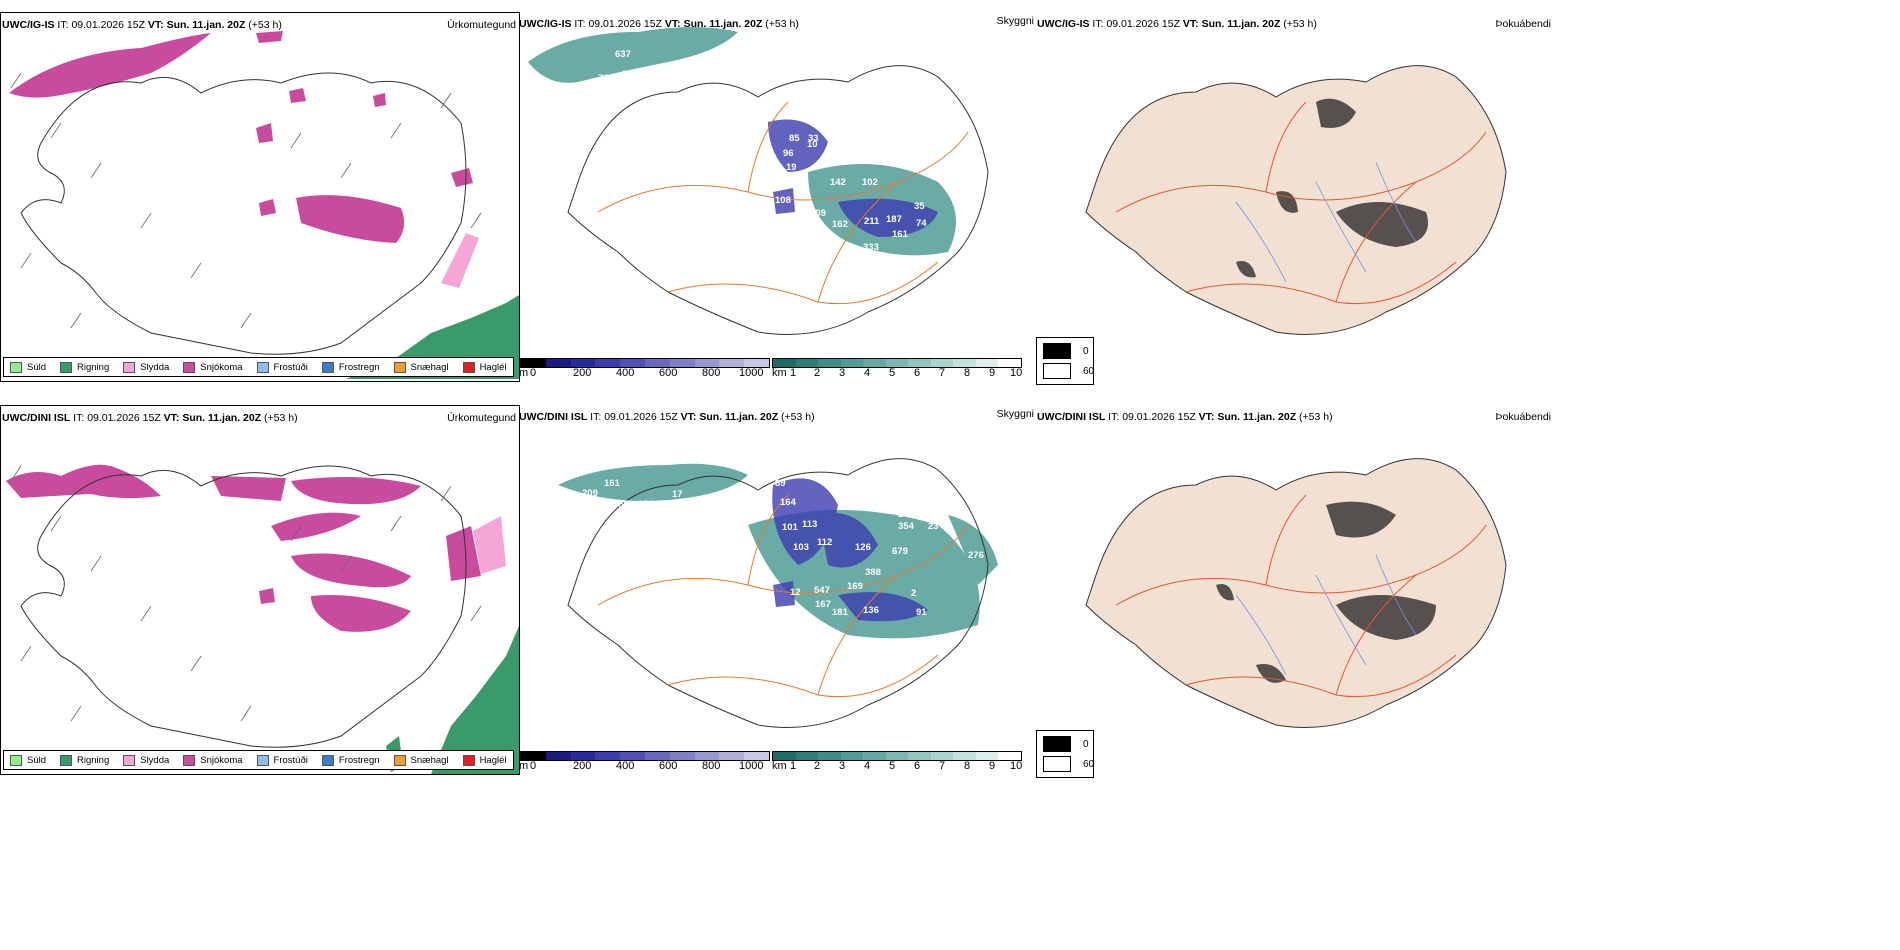 This screenshot has width=1900, height=950. I want to click on visibility-label: 876, so click(646, 504).